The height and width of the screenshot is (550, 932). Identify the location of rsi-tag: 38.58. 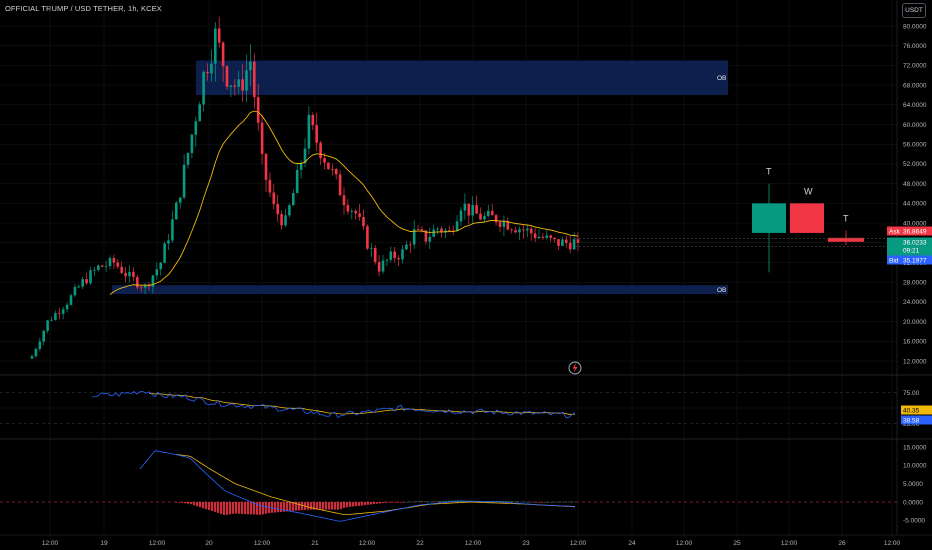
(911, 420).